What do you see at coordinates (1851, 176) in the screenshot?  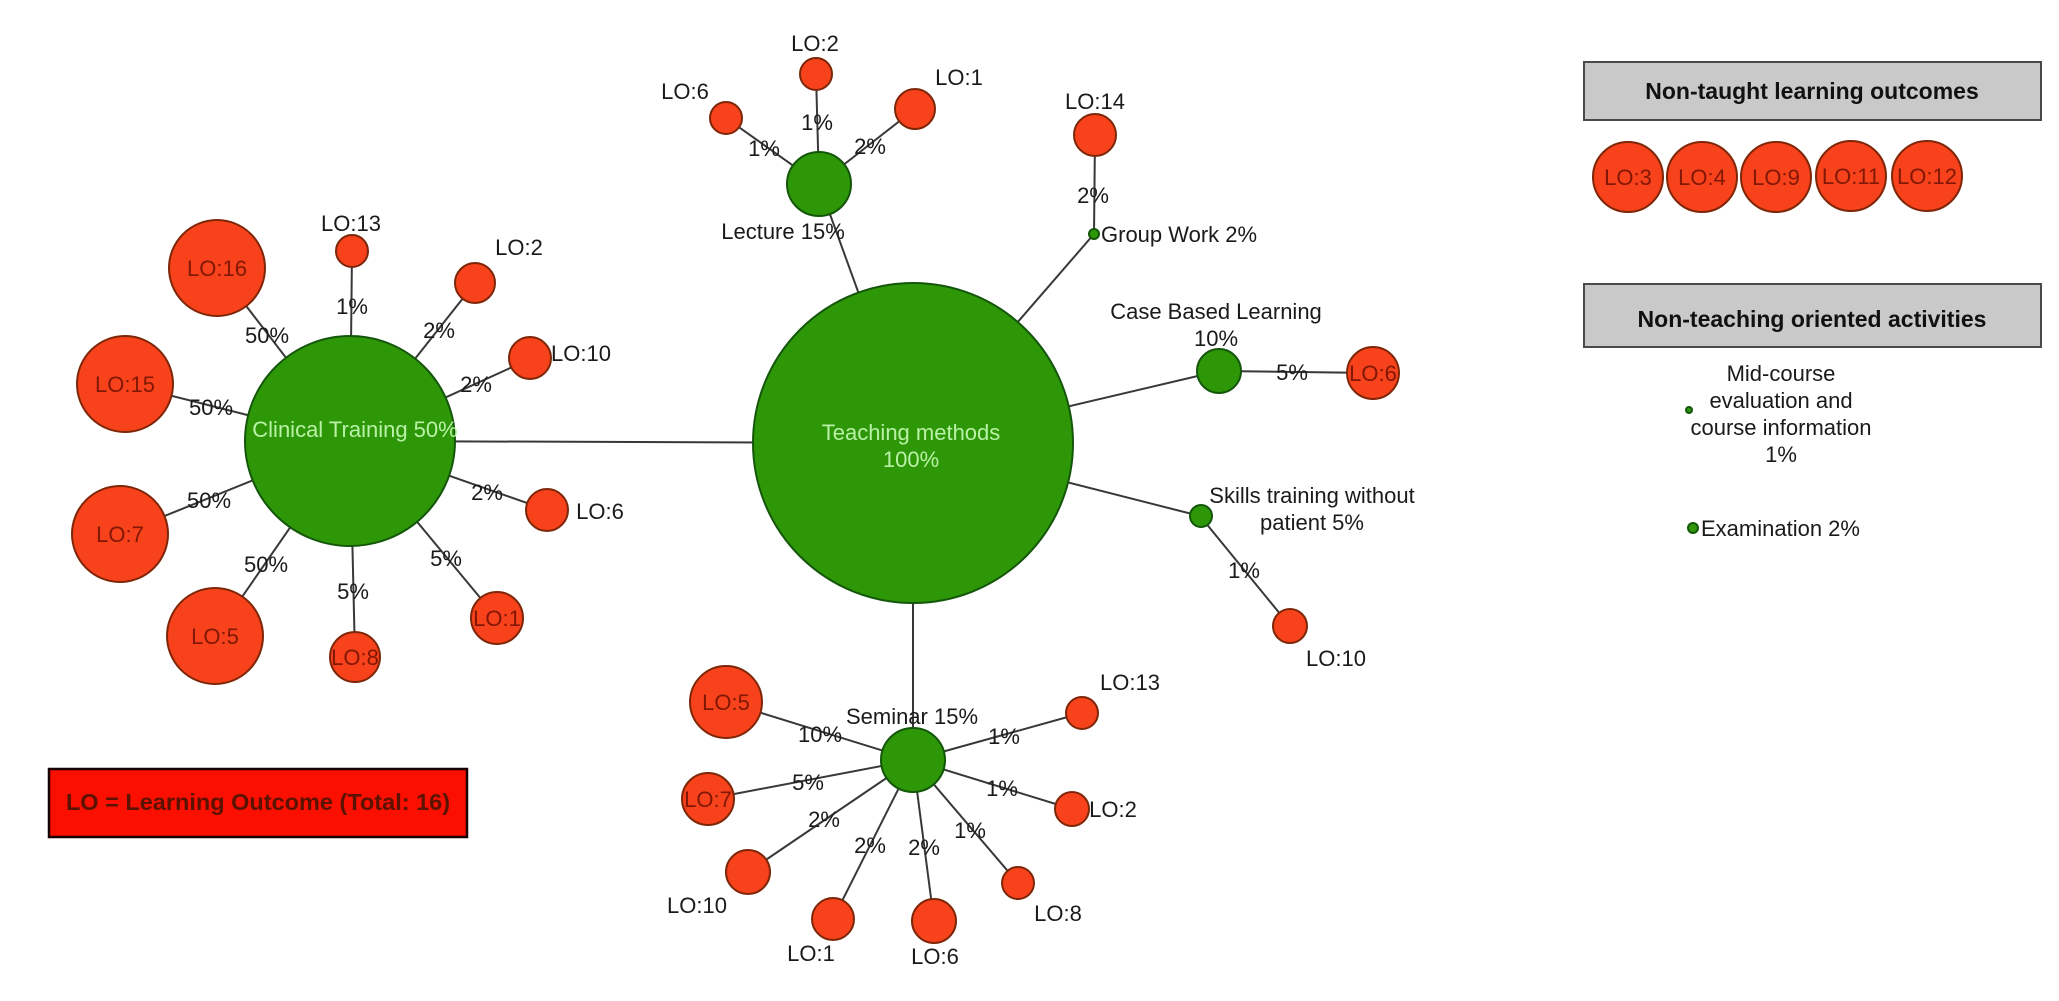 I see `svg-text: LO:11` at bounding box center [1851, 176].